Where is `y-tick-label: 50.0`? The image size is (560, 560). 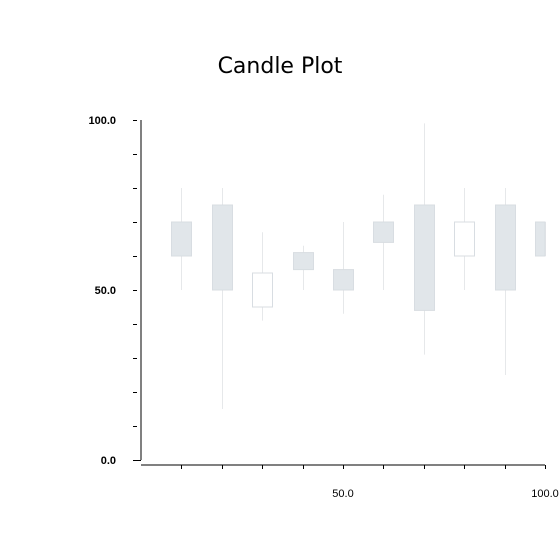
y-tick-label: 50.0 is located at coordinates (105, 291).